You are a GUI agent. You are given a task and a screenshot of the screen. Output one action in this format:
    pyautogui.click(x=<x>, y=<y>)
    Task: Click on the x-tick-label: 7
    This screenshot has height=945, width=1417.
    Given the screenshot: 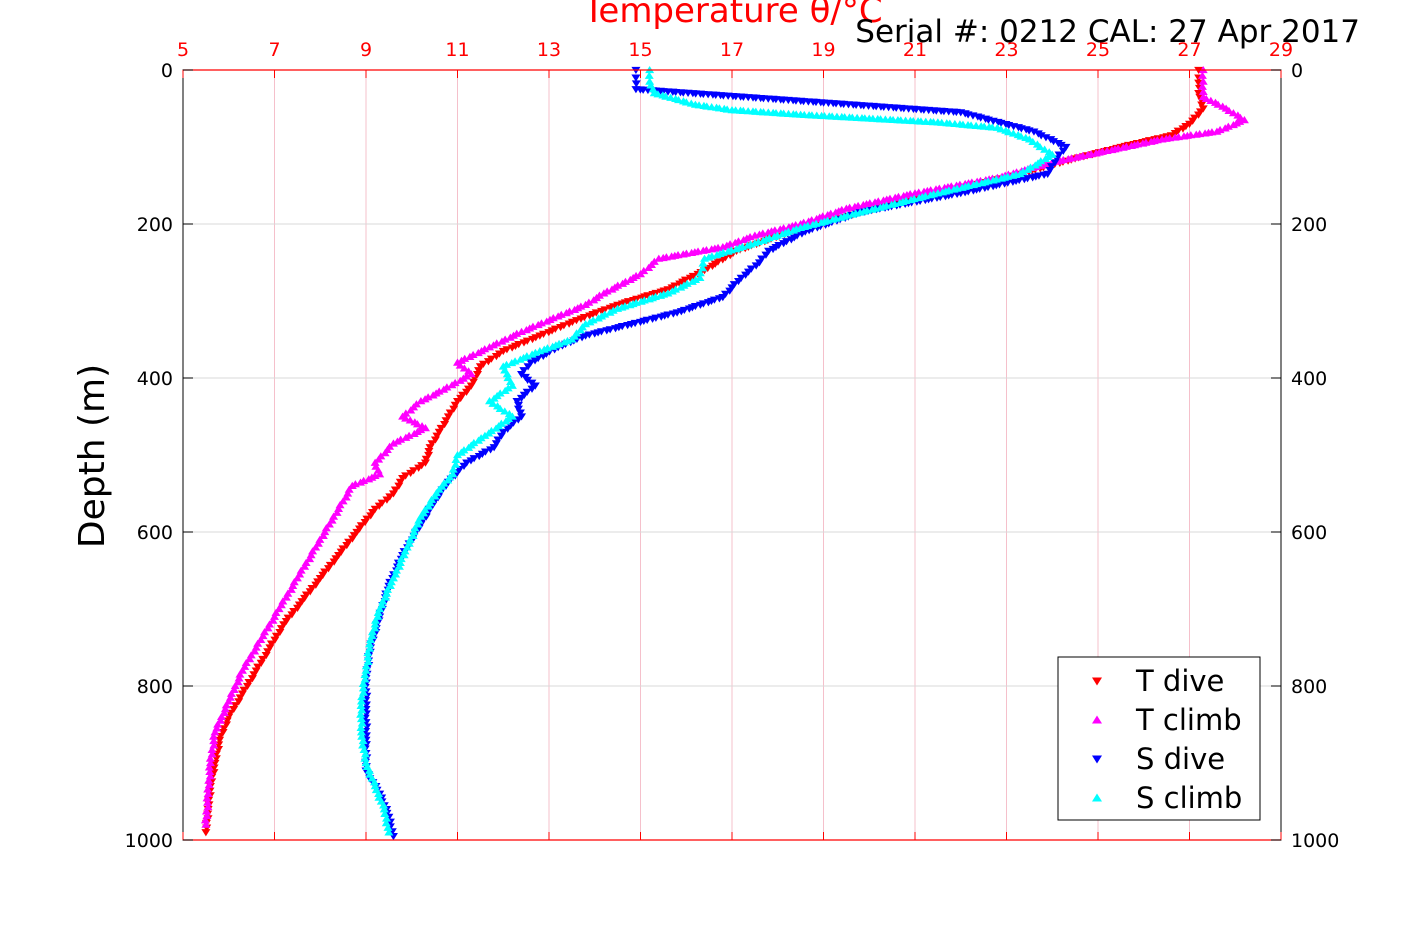 What is the action you would take?
    pyautogui.click(x=274, y=50)
    